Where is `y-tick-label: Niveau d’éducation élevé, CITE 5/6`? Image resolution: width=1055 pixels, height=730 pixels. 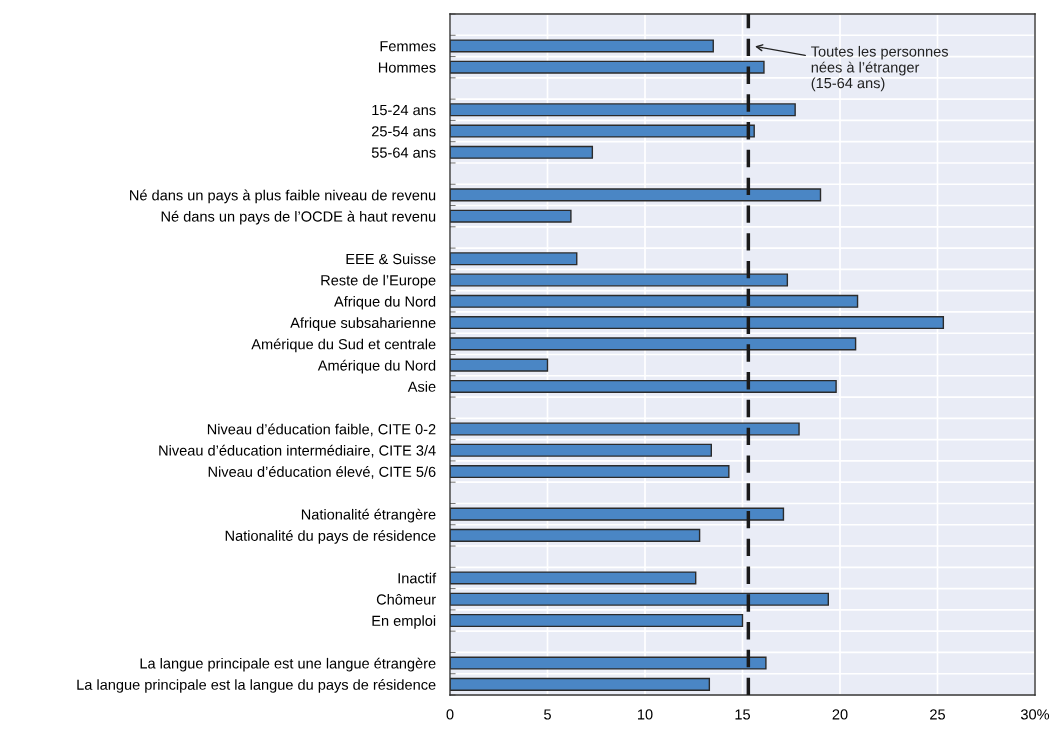 y-tick-label: Niveau d’éducation élevé, CITE 5/6 is located at coordinates (322, 472).